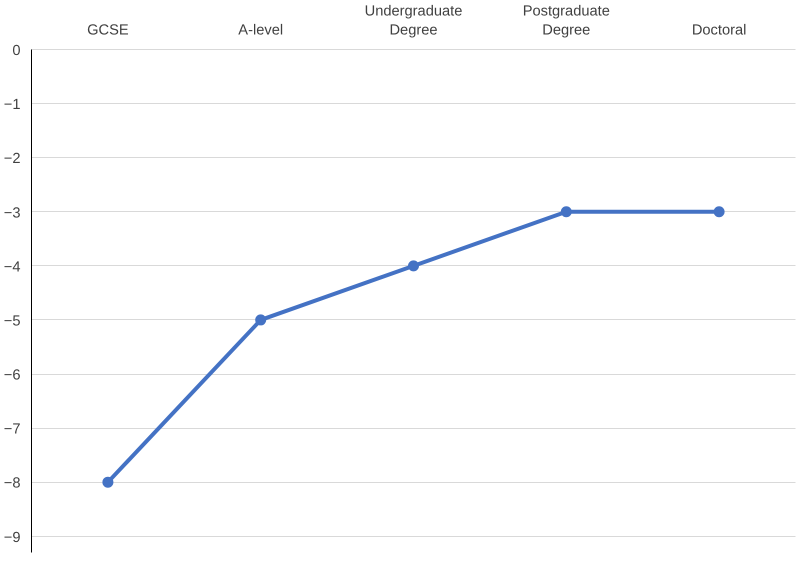 The image size is (809, 561). Describe the element at coordinates (12, 321) in the screenshot. I see `y-tick-label: −5` at that location.